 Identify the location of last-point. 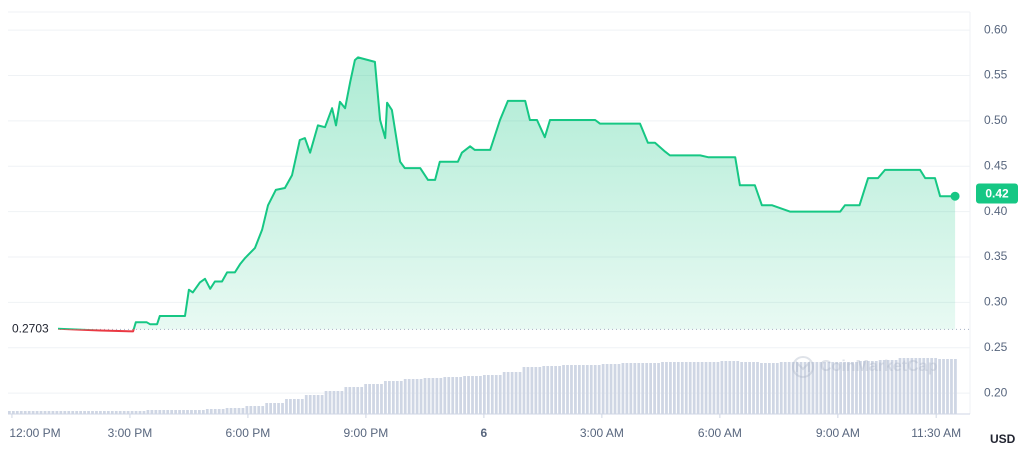
(955, 196).